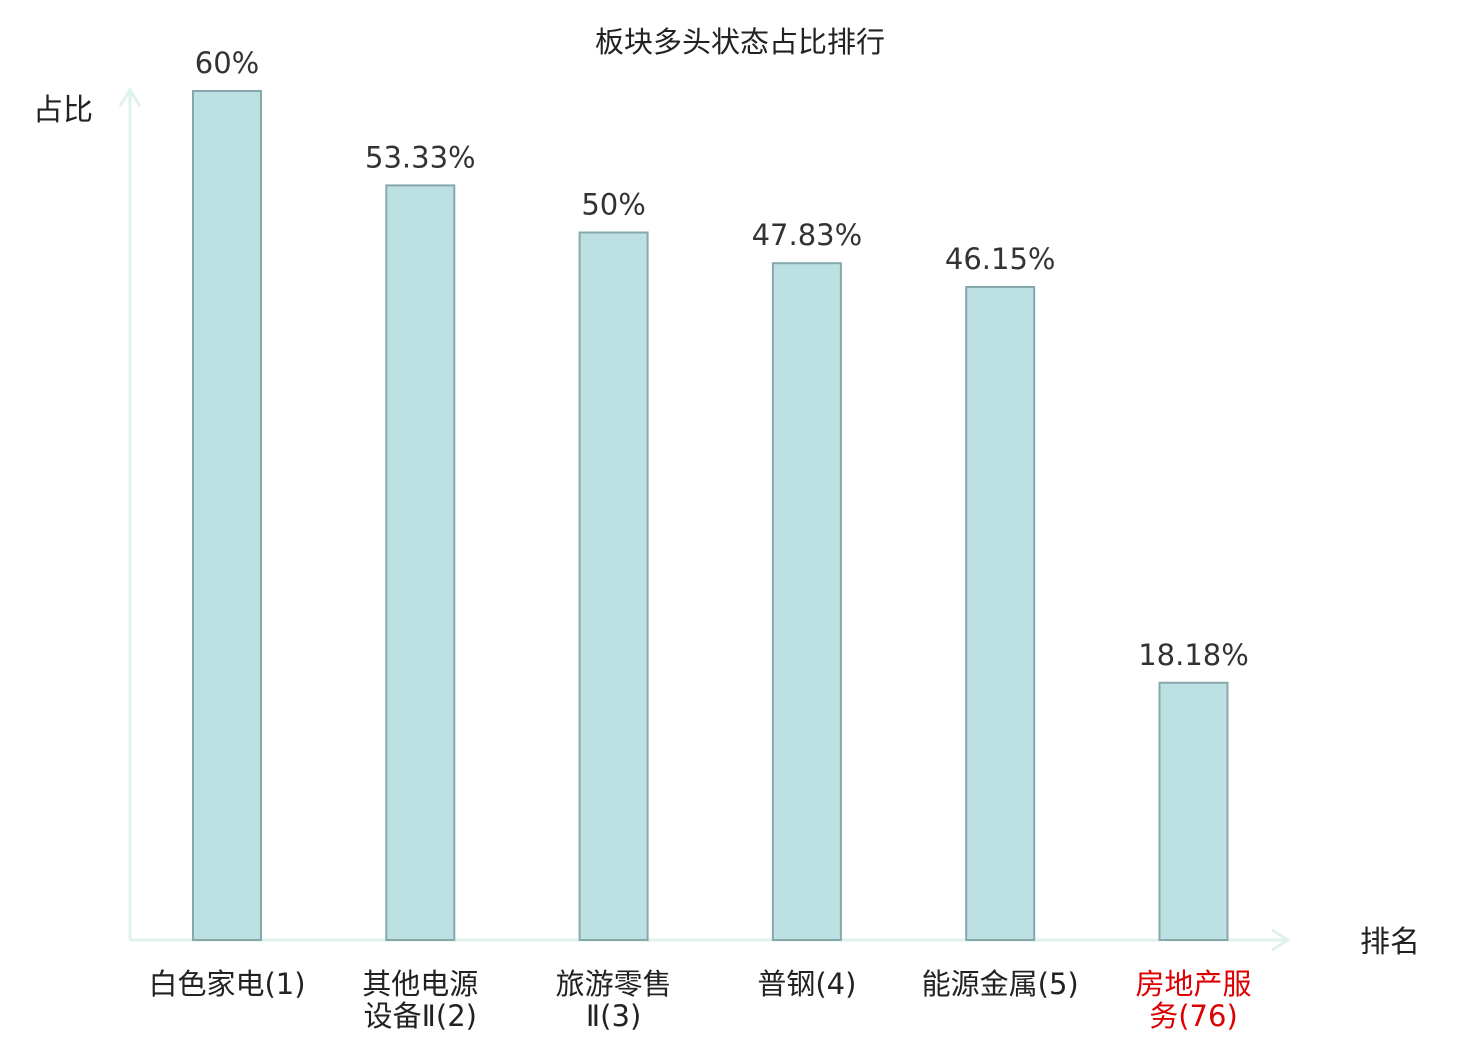 This screenshot has height=1040, width=1480. I want to click on category-label-3-line-1: 旅游零售, so click(614, 984).